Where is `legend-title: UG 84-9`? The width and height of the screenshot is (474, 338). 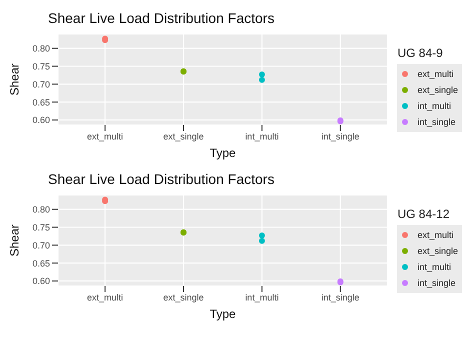
legend-title: UG 84-9 is located at coordinates (420, 53).